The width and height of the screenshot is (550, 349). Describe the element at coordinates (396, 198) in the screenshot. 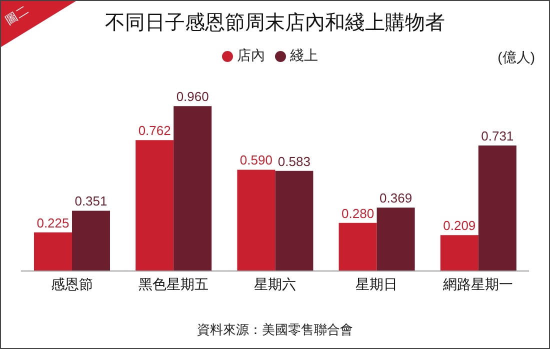

I see `data-label: 0.369` at that location.